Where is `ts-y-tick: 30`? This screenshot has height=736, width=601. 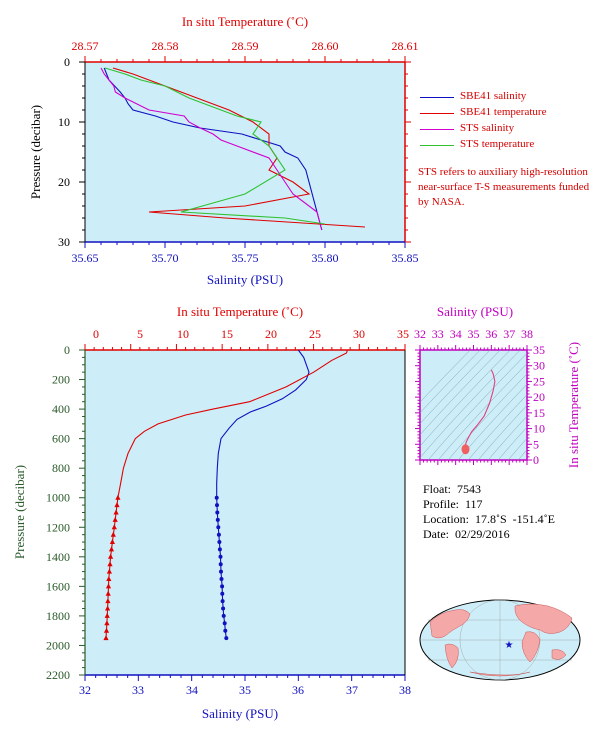
ts-y-tick: 30 is located at coordinates (539, 366).